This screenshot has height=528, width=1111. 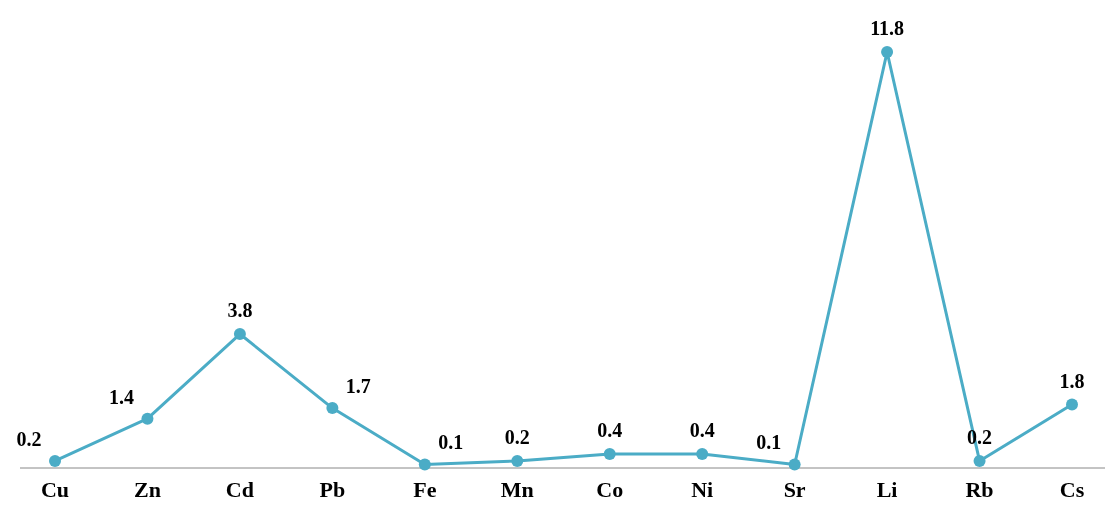 I want to click on x-tick-label: Sr, so click(x=794, y=489).